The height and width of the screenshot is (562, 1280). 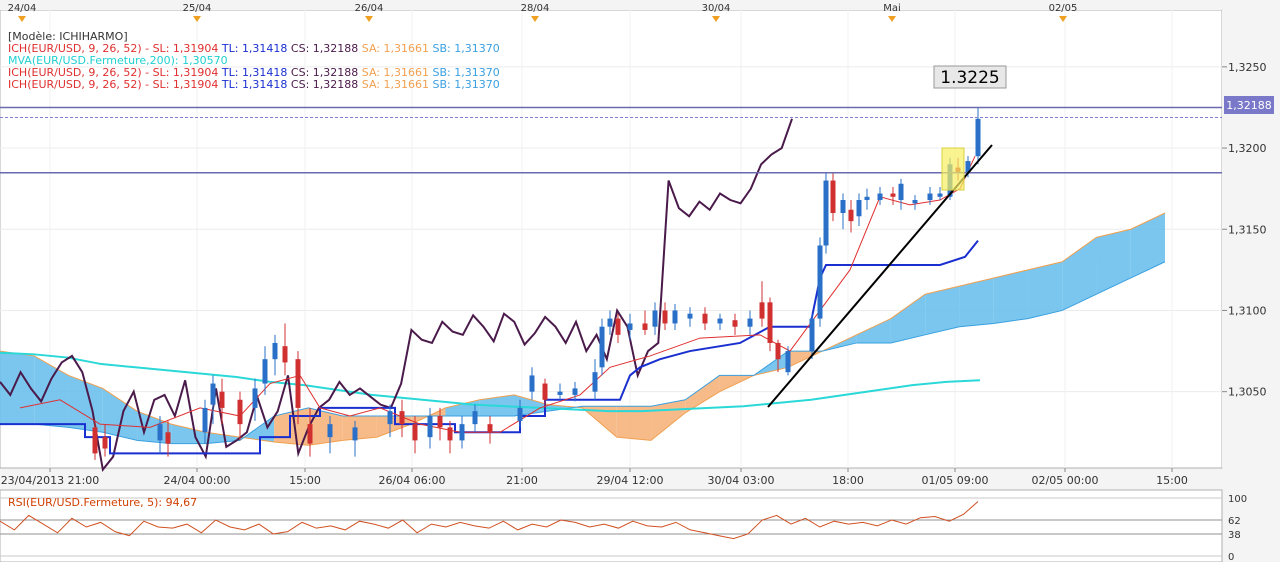 What do you see at coordinates (369, 8) in the screenshot?
I see `top-date-label: 26/04` at bounding box center [369, 8].